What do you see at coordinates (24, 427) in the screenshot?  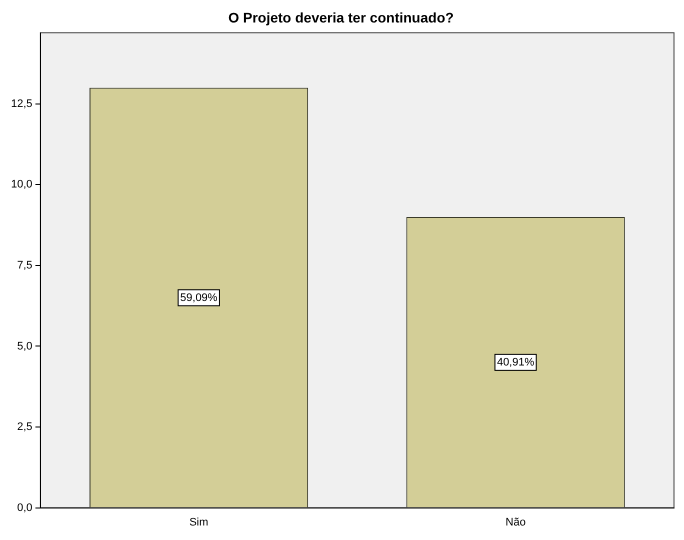 I see `y-tick-label: 2,5` at bounding box center [24, 427].